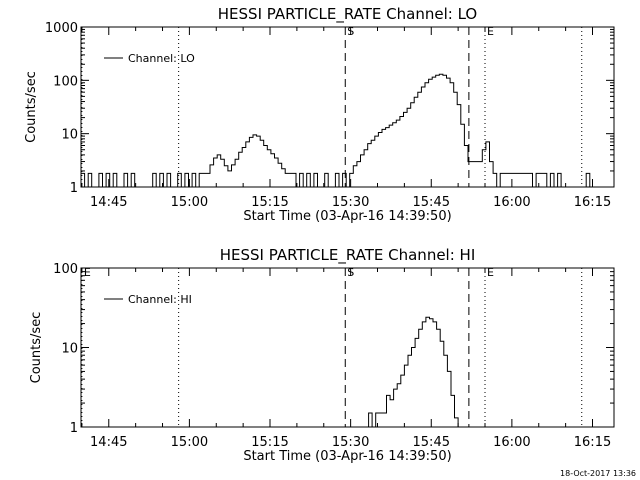 This screenshot has height=480, width=640. I want to click on y-tick-label: 1000, so click(61, 28).